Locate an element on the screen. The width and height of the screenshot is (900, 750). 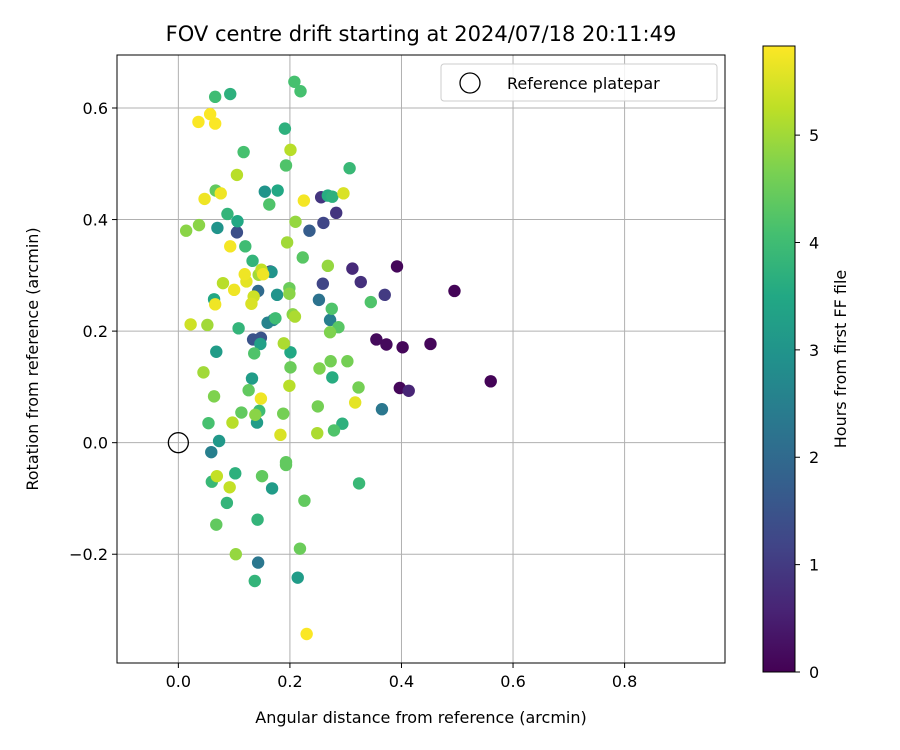
colorbar-tick-label: 2 is located at coordinates (814, 457).